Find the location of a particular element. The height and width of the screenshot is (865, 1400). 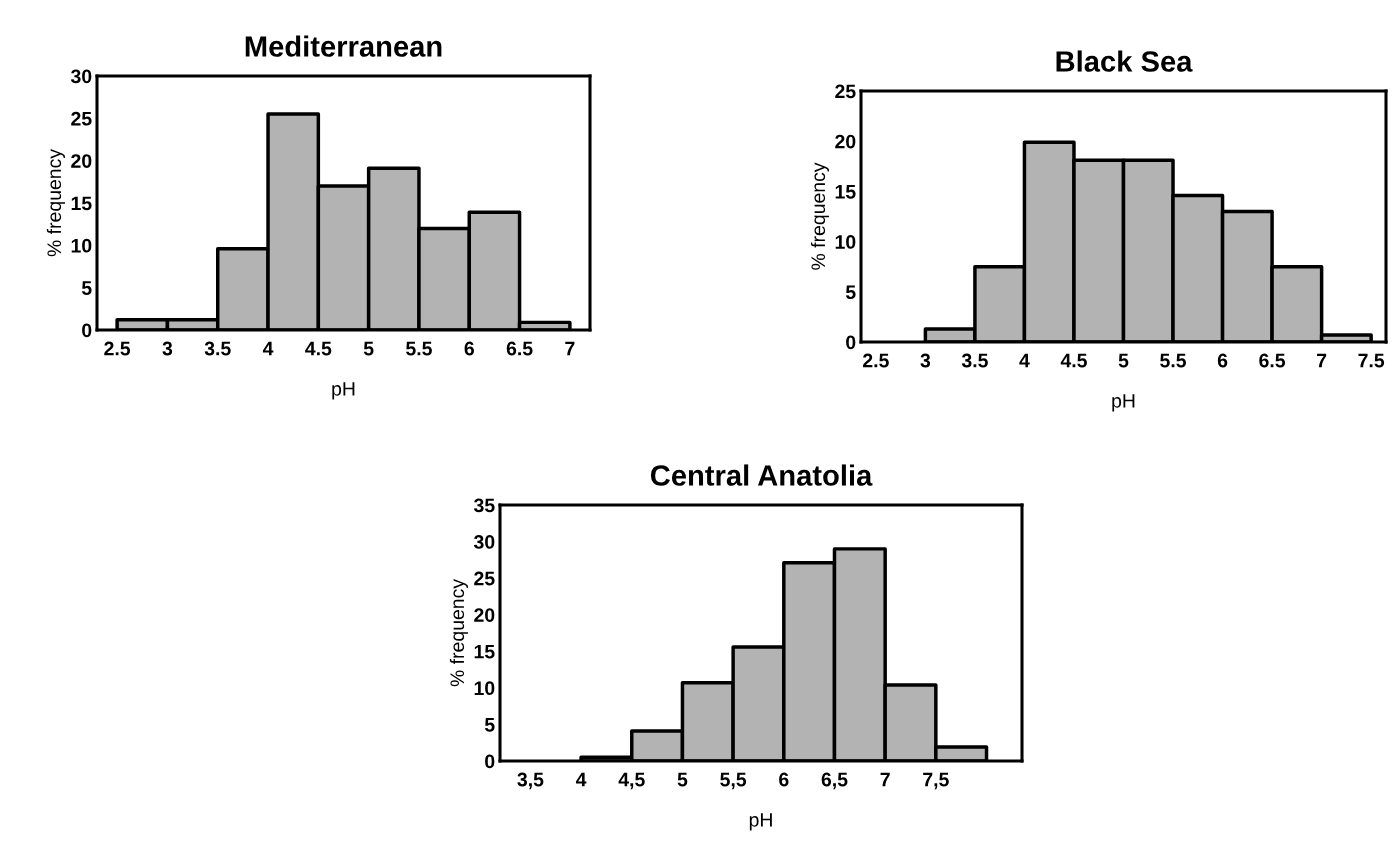

chart-title: Mediterranean is located at coordinates (343, 46).